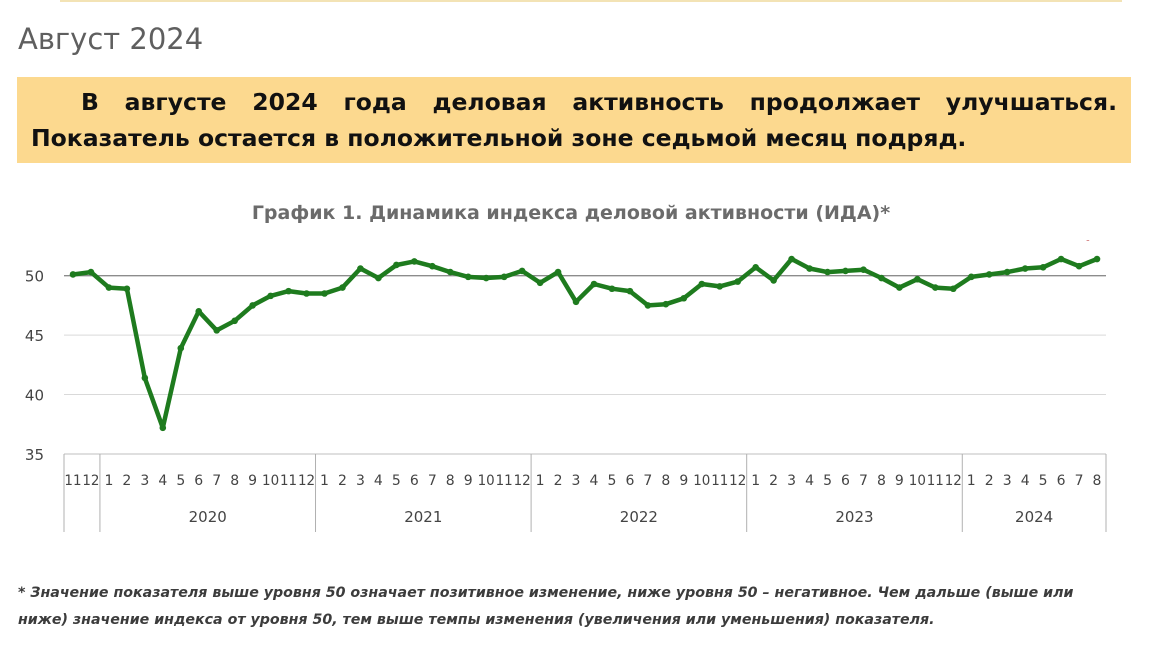 The width and height of the screenshot is (1152, 648). Describe the element at coordinates (639, 517) in the screenshot. I see `year-label: 2022` at that location.